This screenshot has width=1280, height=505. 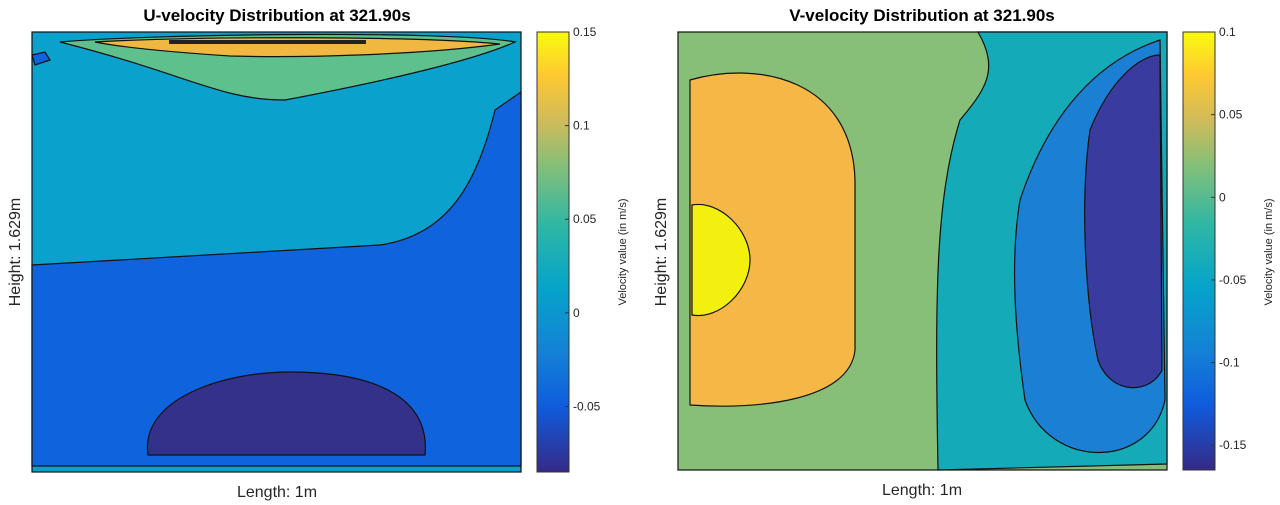 What do you see at coordinates (585, 32) in the screenshot?
I see `colorbar-tick-label: 0.15` at bounding box center [585, 32].